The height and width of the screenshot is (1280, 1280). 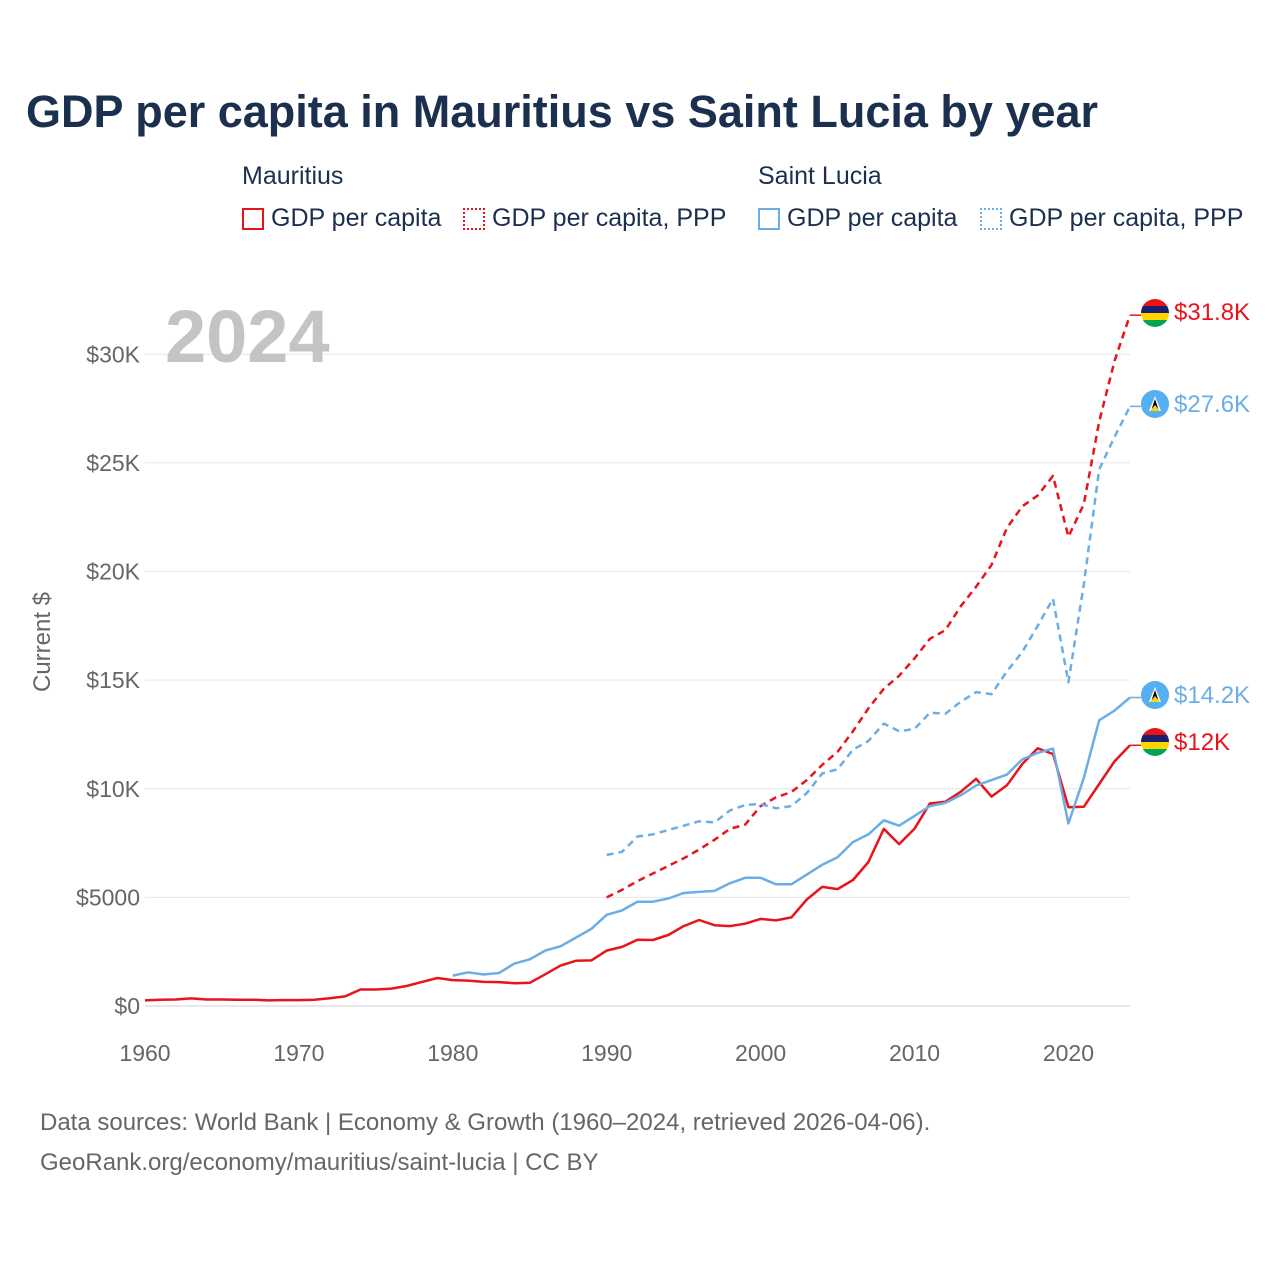 What do you see at coordinates (606, 1053) in the screenshot?
I see `x-tick-label: 1990` at bounding box center [606, 1053].